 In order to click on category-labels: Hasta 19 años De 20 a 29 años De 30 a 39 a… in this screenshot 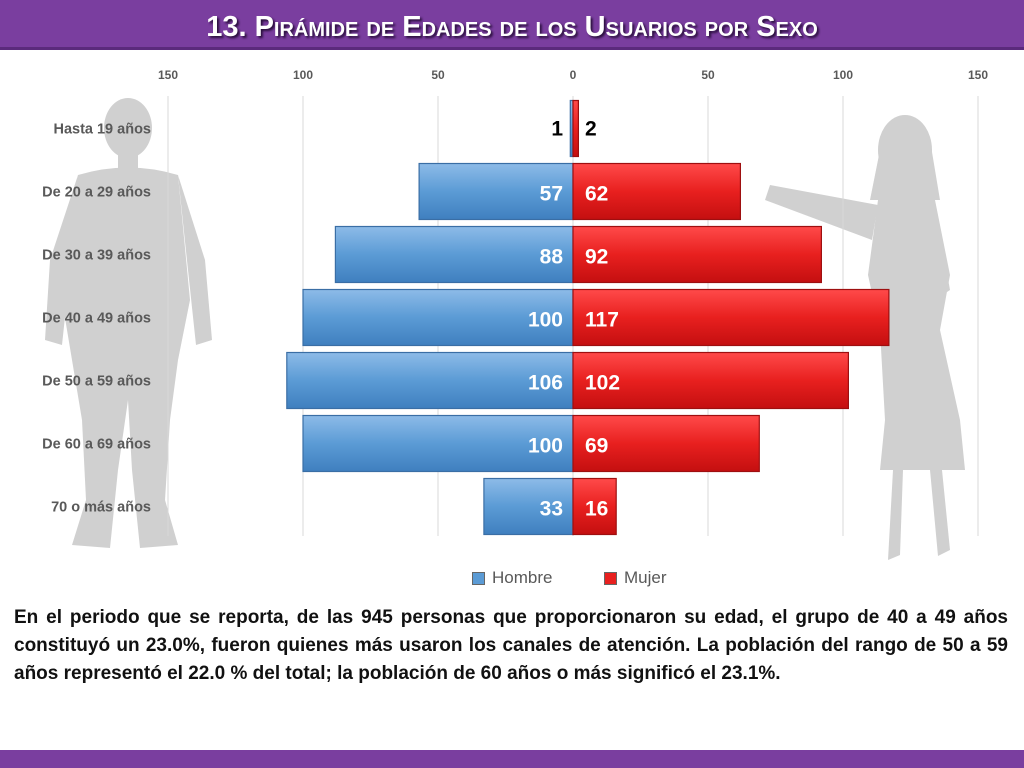, I will do `click(96, 319)`.